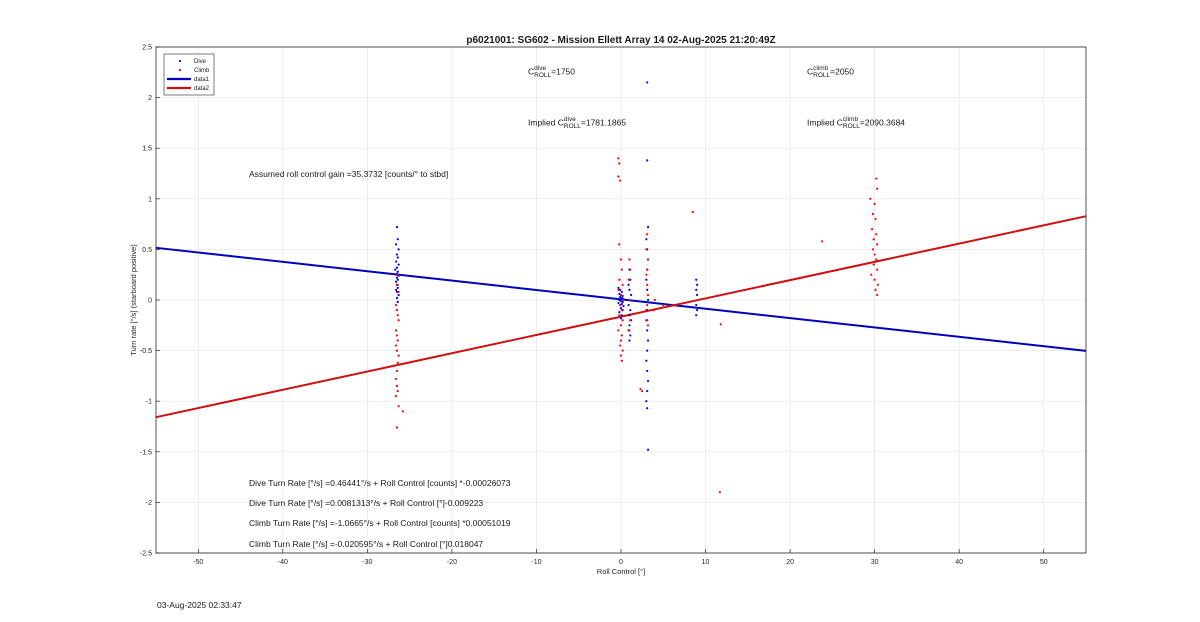  Describe the element at coordinates (367, 562) in the screenshot. I see `x-tick-label: -30` at that location.